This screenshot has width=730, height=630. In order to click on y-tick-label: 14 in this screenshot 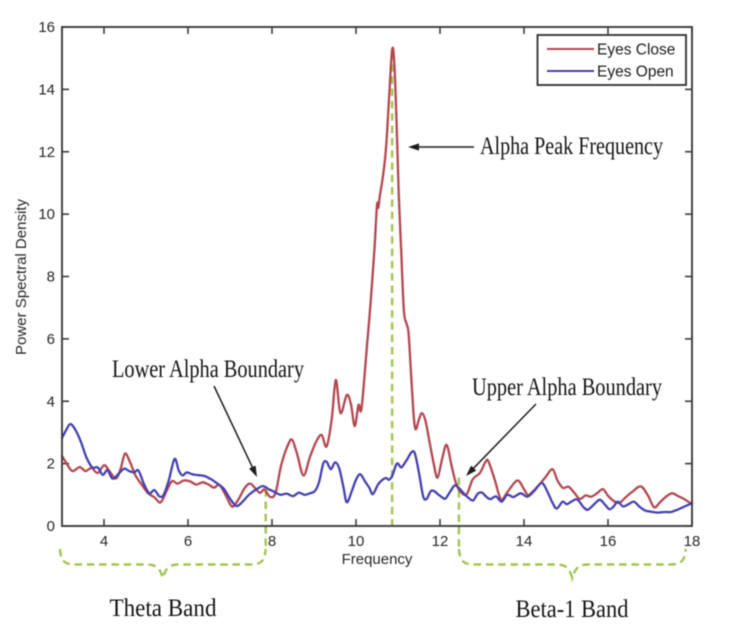, I will do `click(46, 89)`.